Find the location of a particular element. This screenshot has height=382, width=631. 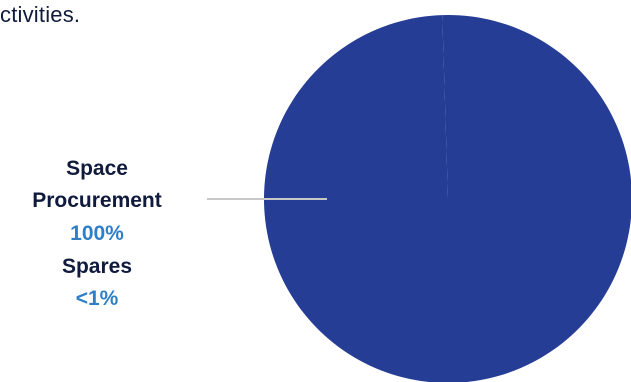

slice-value-spares: <1% is located at coordinates (97, 298).